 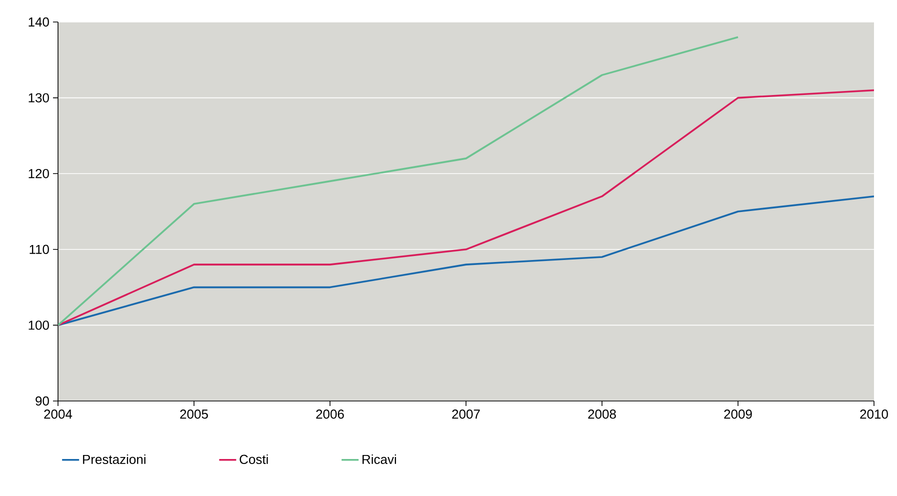 What do you see at coordinates (114, 459) in the screenshot?
I see `legend-label: Prestazioni` at bounding box center [114, 459].